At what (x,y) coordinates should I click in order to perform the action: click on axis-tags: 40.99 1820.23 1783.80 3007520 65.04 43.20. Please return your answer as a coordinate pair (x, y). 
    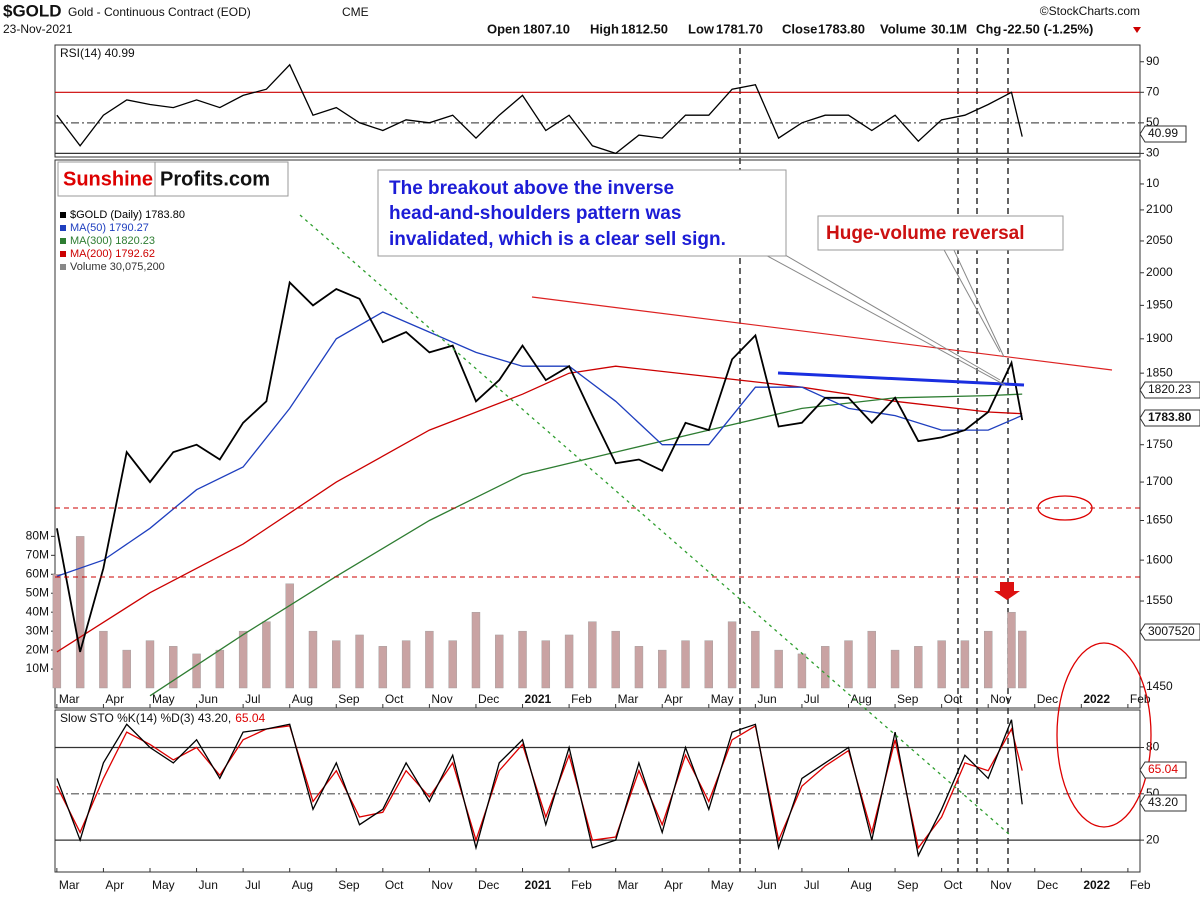
    Looking at the image, I should click on (1169, 468).